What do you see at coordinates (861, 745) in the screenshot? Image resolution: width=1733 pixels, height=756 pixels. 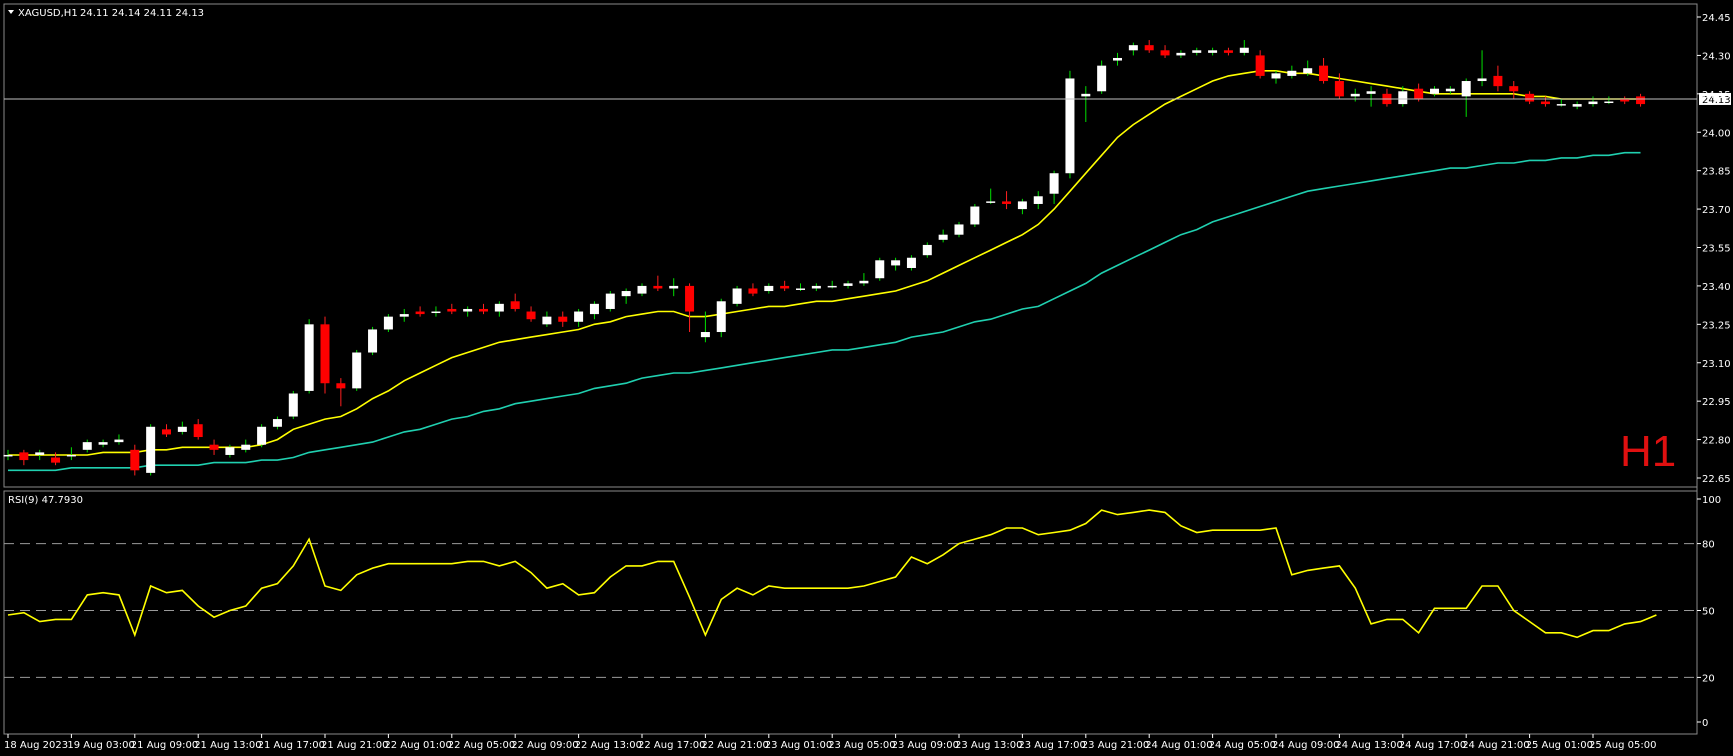 I see `time-tick-label: 23 Aug 05:00` at bounding box center [861, 745].